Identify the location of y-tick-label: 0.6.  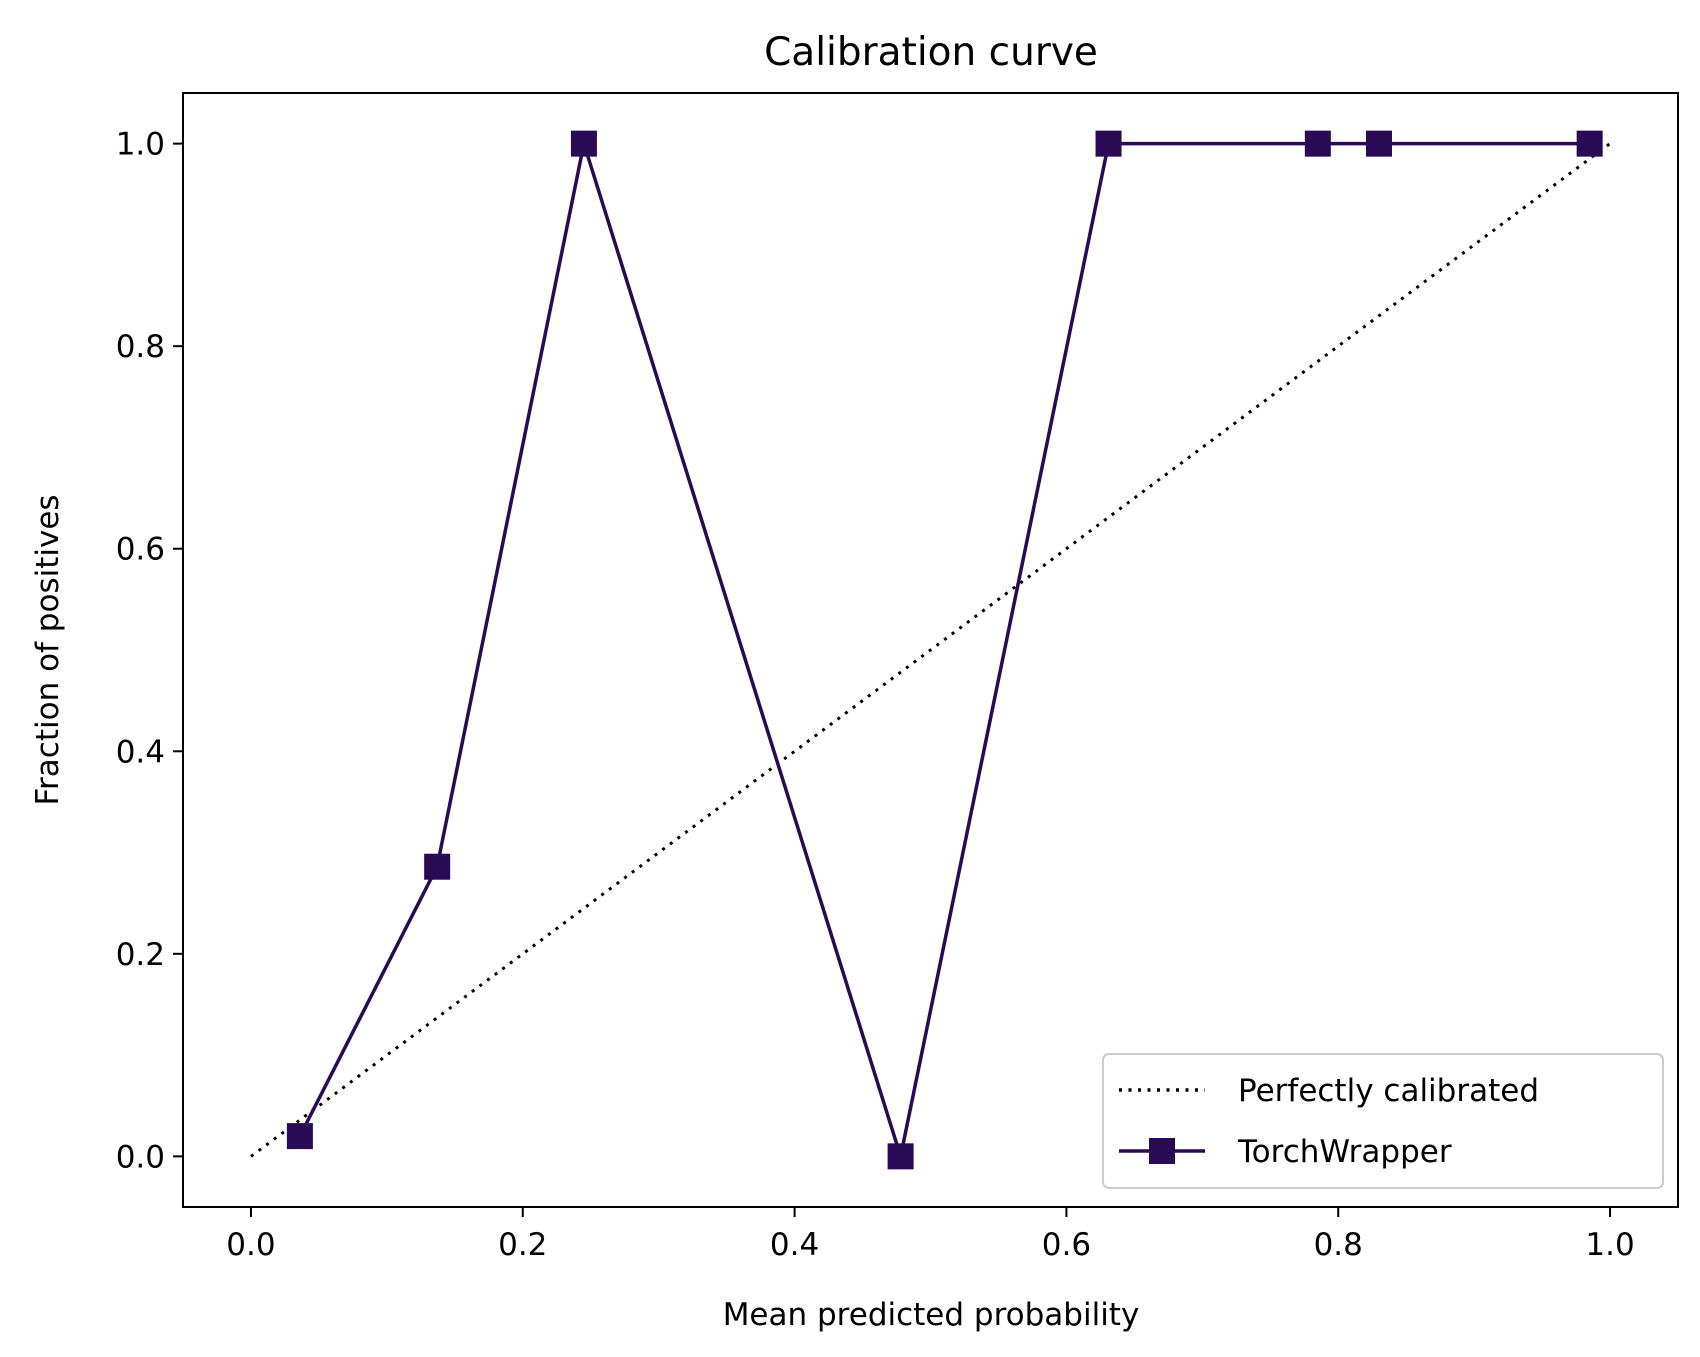
(140, 550).